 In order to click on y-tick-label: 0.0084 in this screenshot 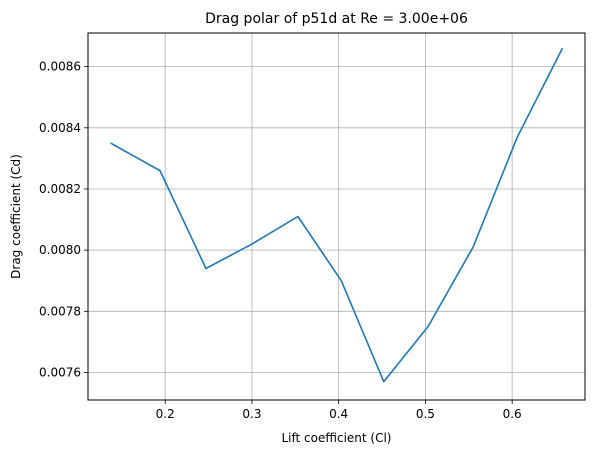, I will do `click(60, 128)`.